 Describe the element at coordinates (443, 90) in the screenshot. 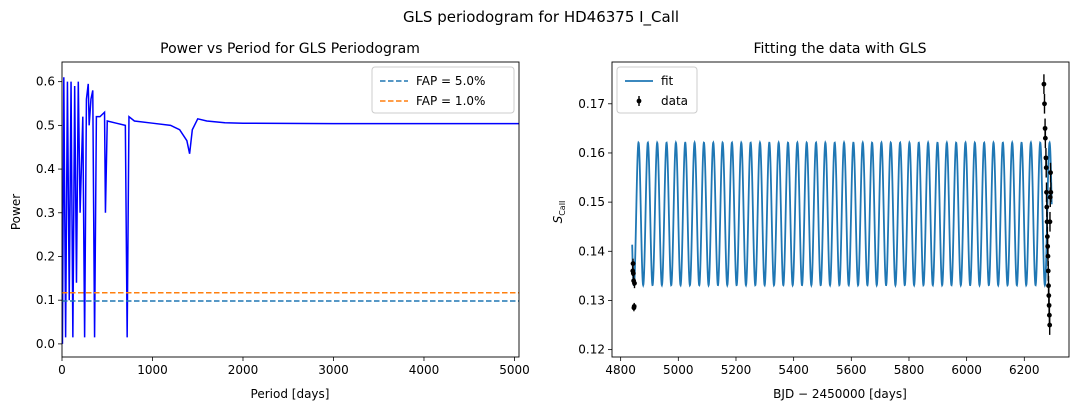

I see `periodogram-legend: FAP = 5.0% FAP = 1.0%` at that location.